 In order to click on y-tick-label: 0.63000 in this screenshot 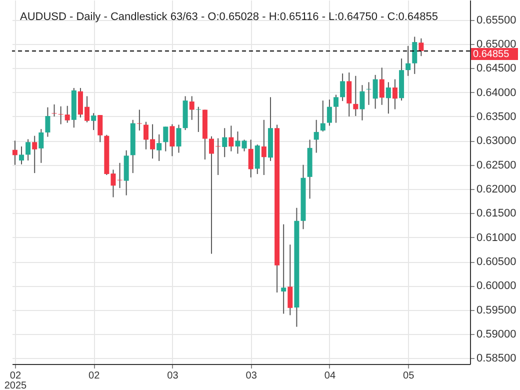, I will do `click(496, 141)`.